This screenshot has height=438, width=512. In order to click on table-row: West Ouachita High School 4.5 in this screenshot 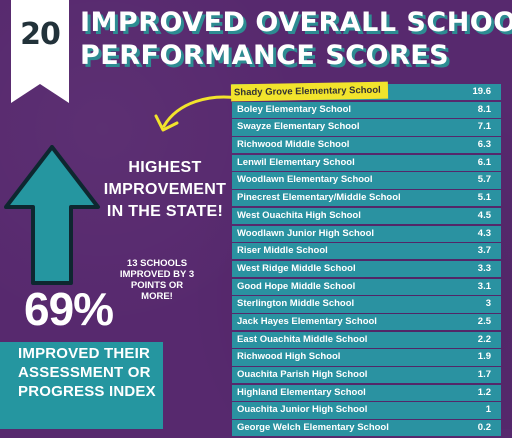, I will do `click(366, 216)`.